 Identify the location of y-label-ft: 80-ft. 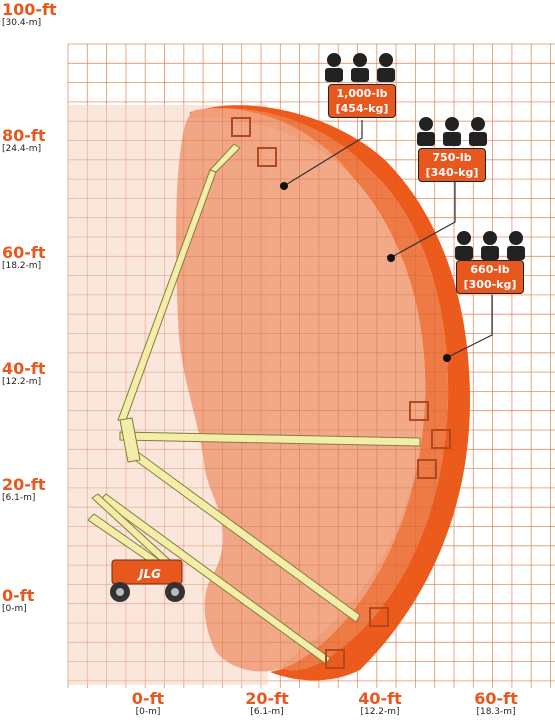
(24, 135).